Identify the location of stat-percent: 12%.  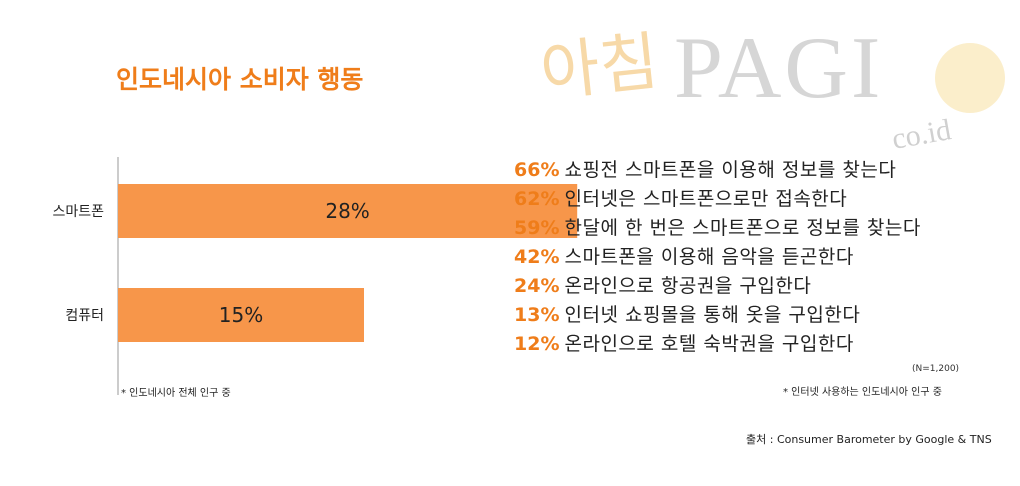
(537, 344).